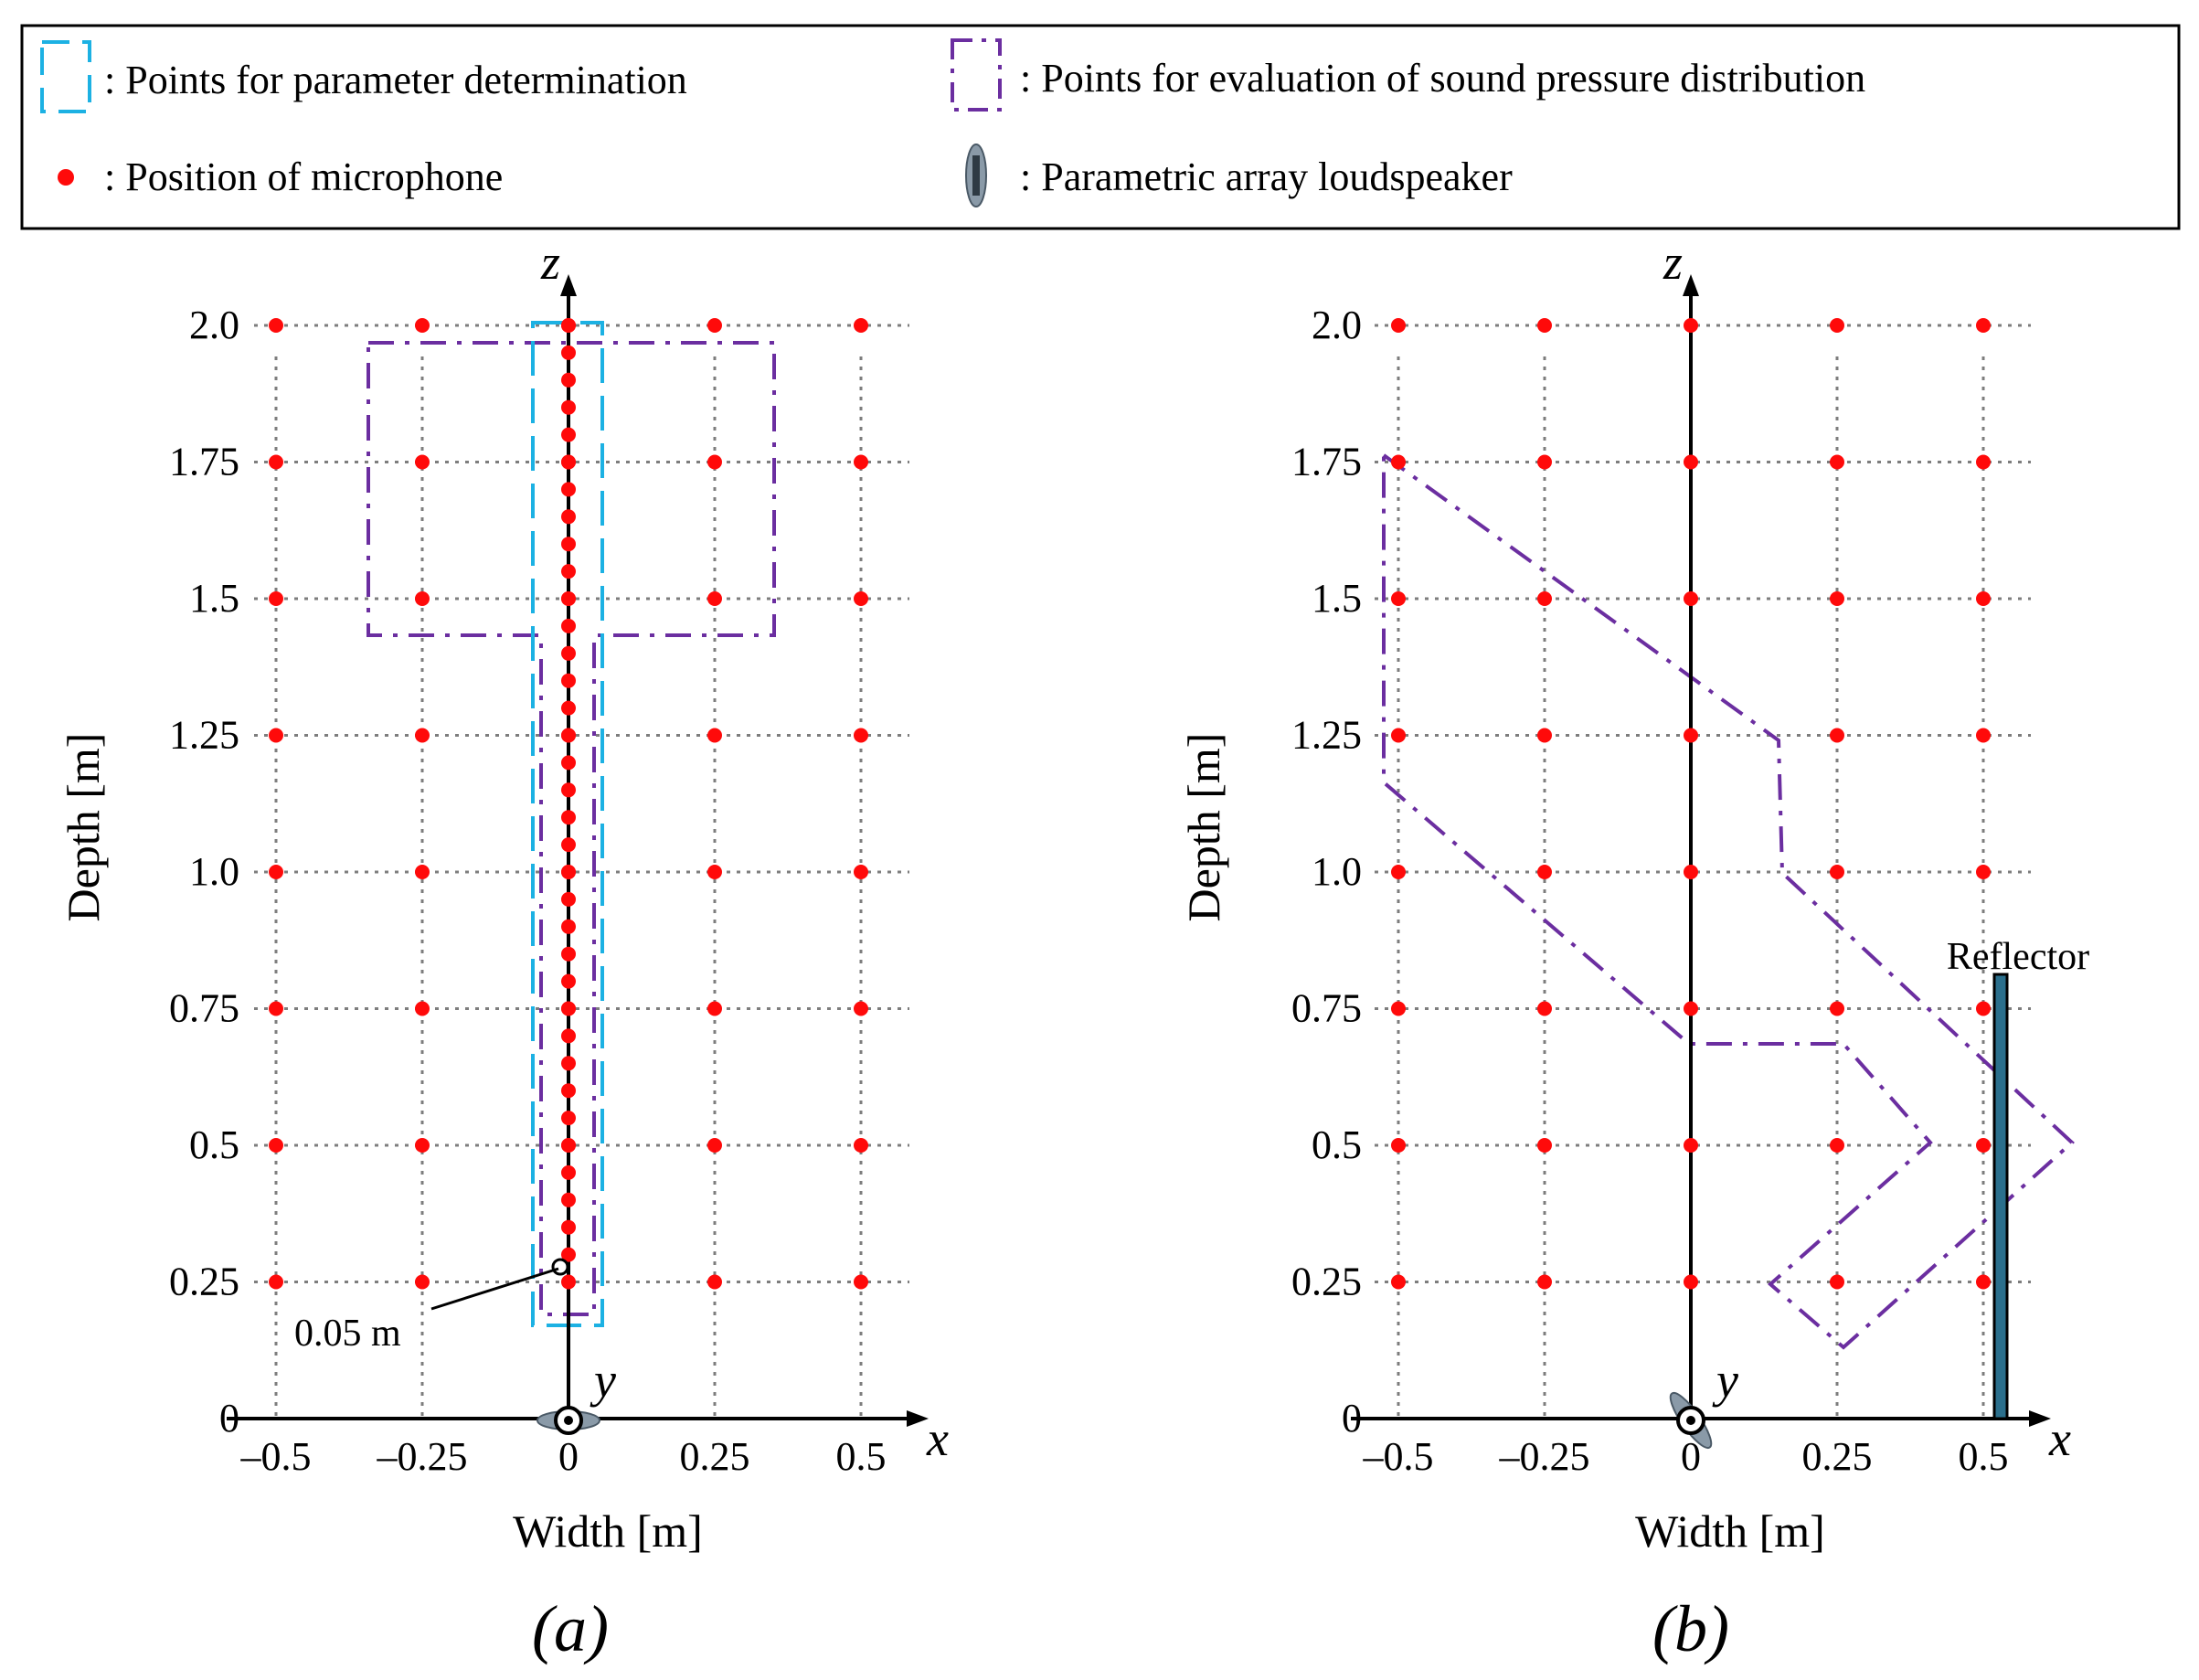 This screenshot has width=2199, height=1680. What do you see at coordinates (229, 1419) in the screenshot?
I see `y-tick-label: 0` at bounding box center [229, 1419].